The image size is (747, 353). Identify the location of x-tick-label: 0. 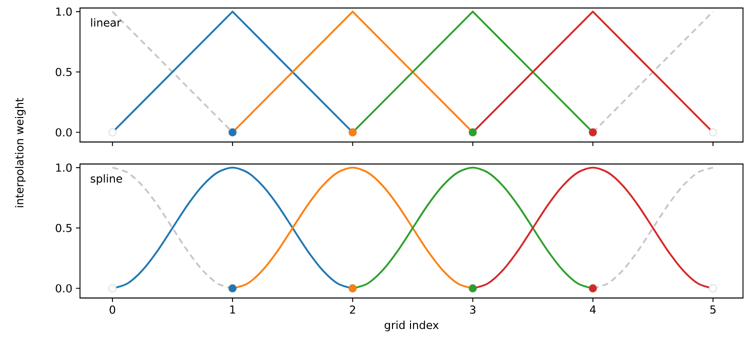
(113, 310).